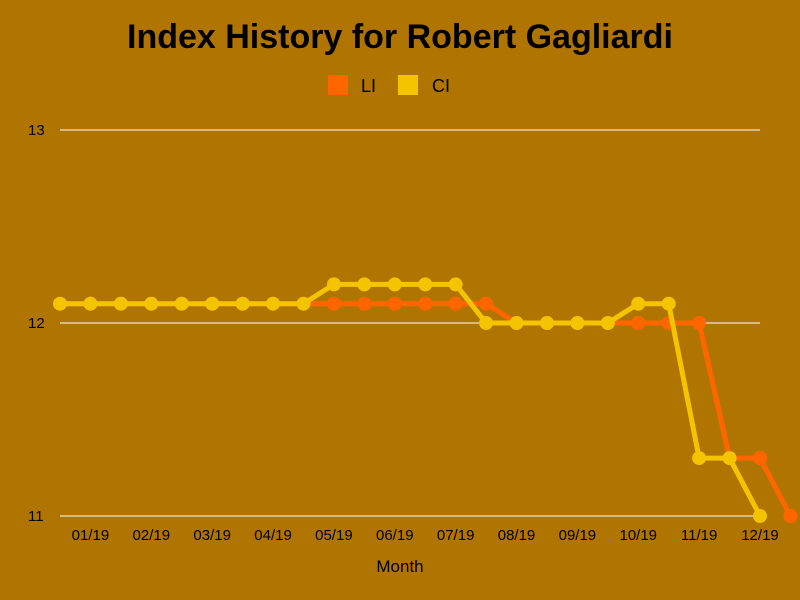 This screenshot has width=800, height=600. Describe the element at coordinates (399, 566) in the screenshot. I see `x-axis-label: Month` at that location.